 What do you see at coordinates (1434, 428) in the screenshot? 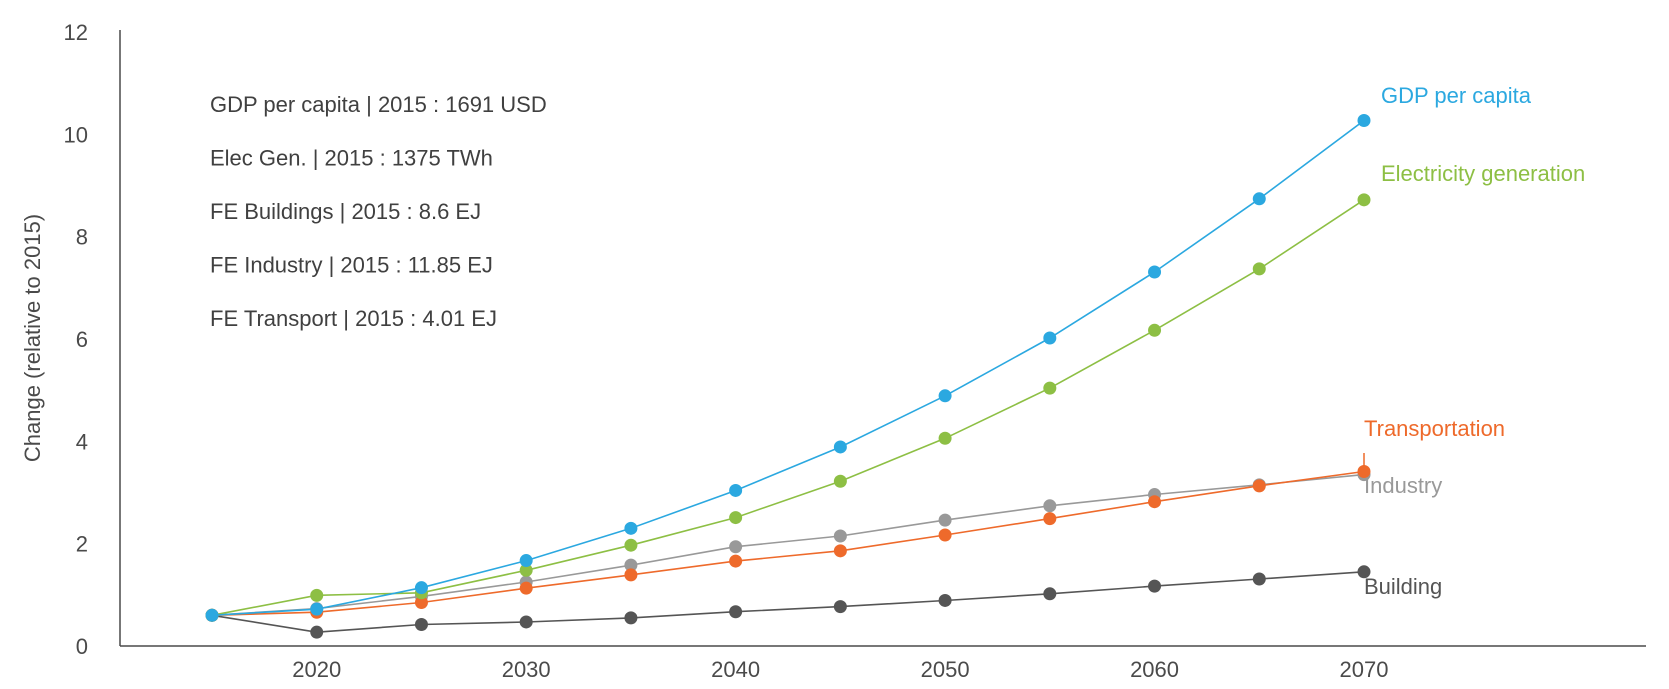
I see `series-label: Transportation` at bounding box center [1434, 428].